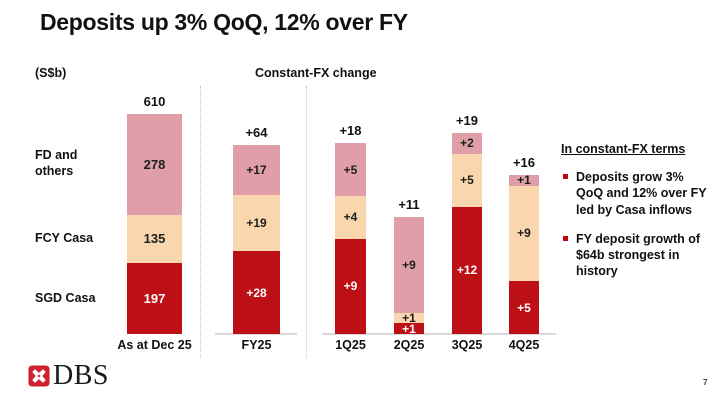 This screenshot has height=403, width=726. I want to click on segment-fcy-casa: +19, so click(256, 223).